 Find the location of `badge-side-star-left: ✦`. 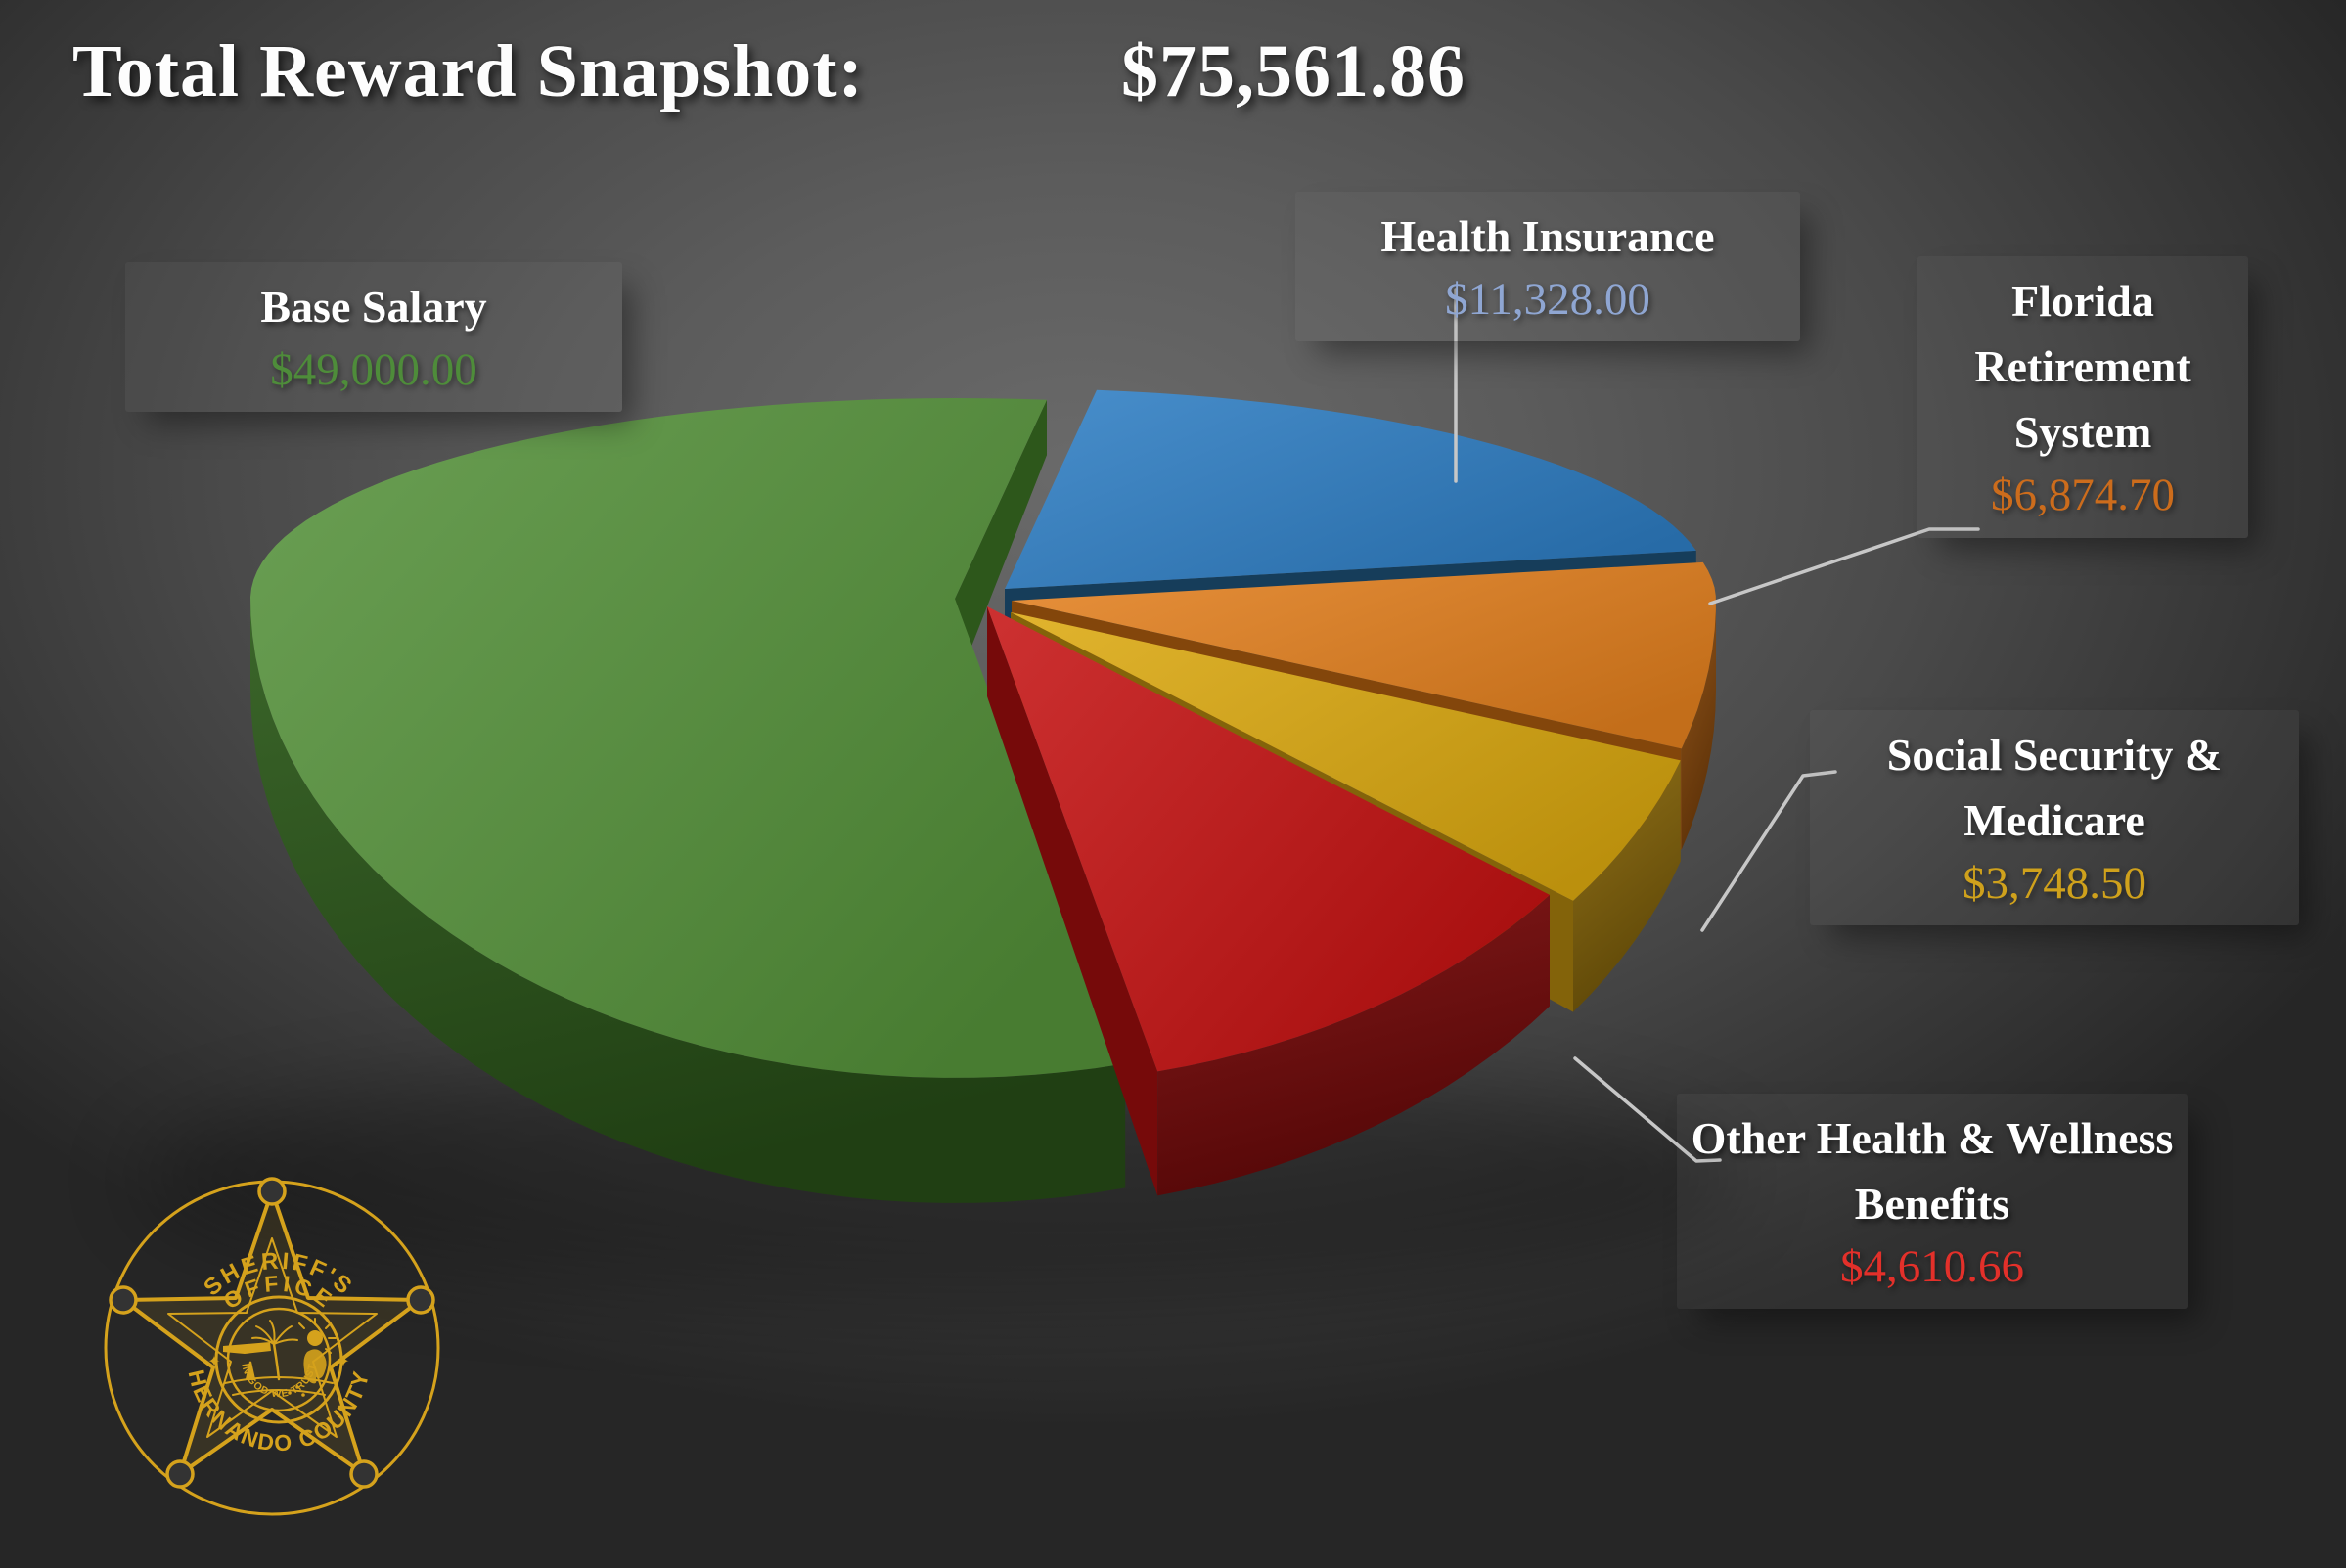

badge-side-star-left: ✦ is located at coordinates (214, 1362).